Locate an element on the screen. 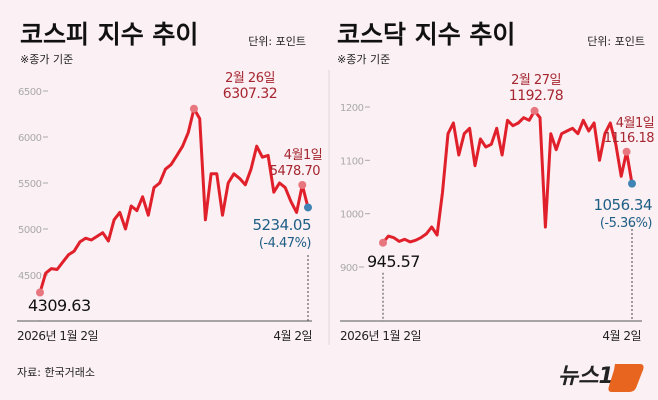 The image size is (658, 400). y-tick-label: 6500 is located at coordinates (30, 92).